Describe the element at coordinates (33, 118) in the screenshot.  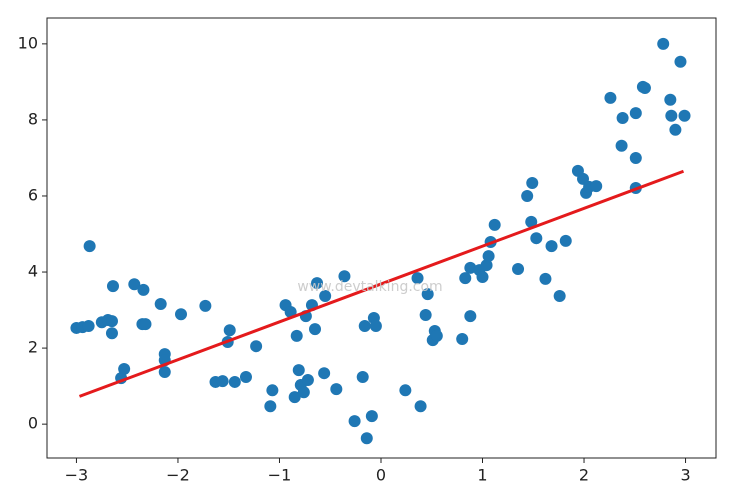
I see `y-tick-label: 8` at that location.